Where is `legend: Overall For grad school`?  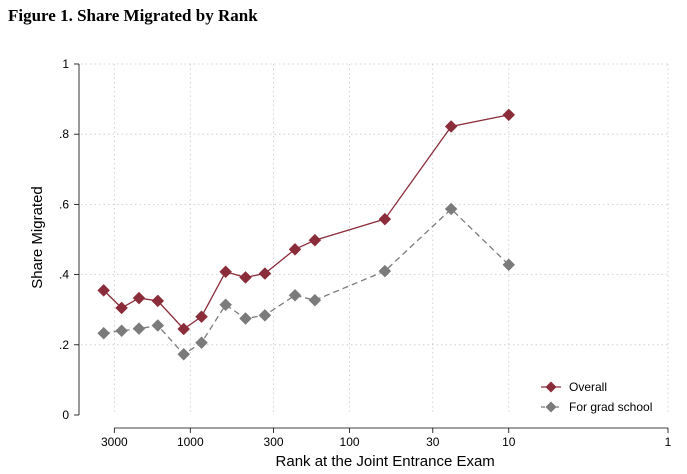 legend: Overall For grad school is located at coordinates (596, 397).